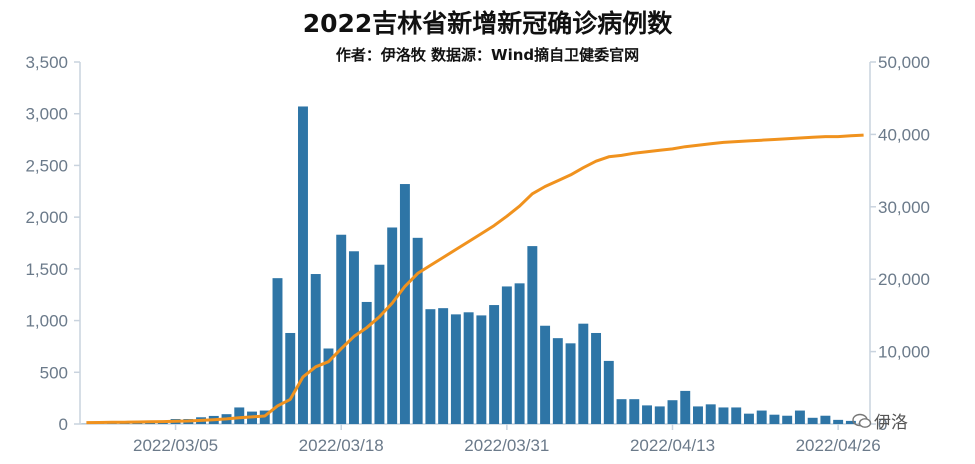 The height and width of the screenshot is (464, 975). I want to click on x-tick-label: 2022/03/31, so click(506, 445).